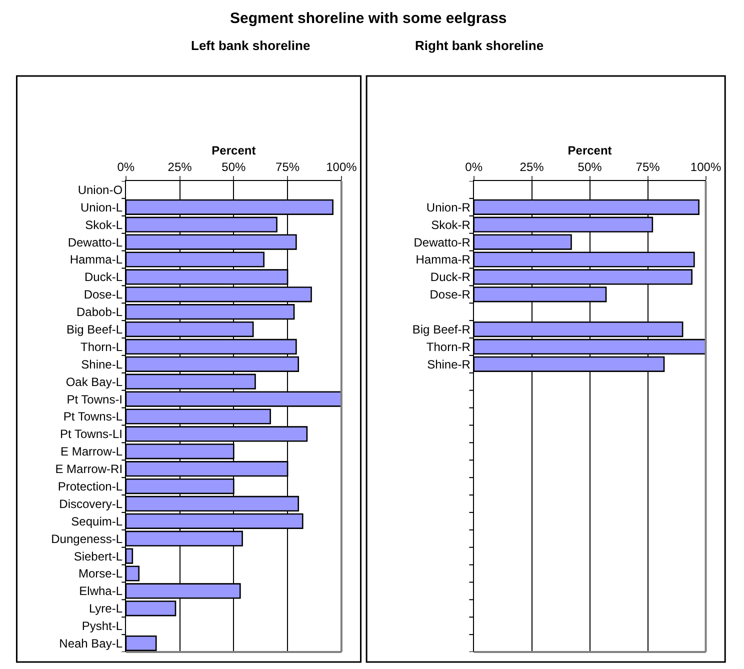  Describe the element at coordinates (96, 259) in the screenshot. I see `y-tick-label: Hamma-L` at that location.